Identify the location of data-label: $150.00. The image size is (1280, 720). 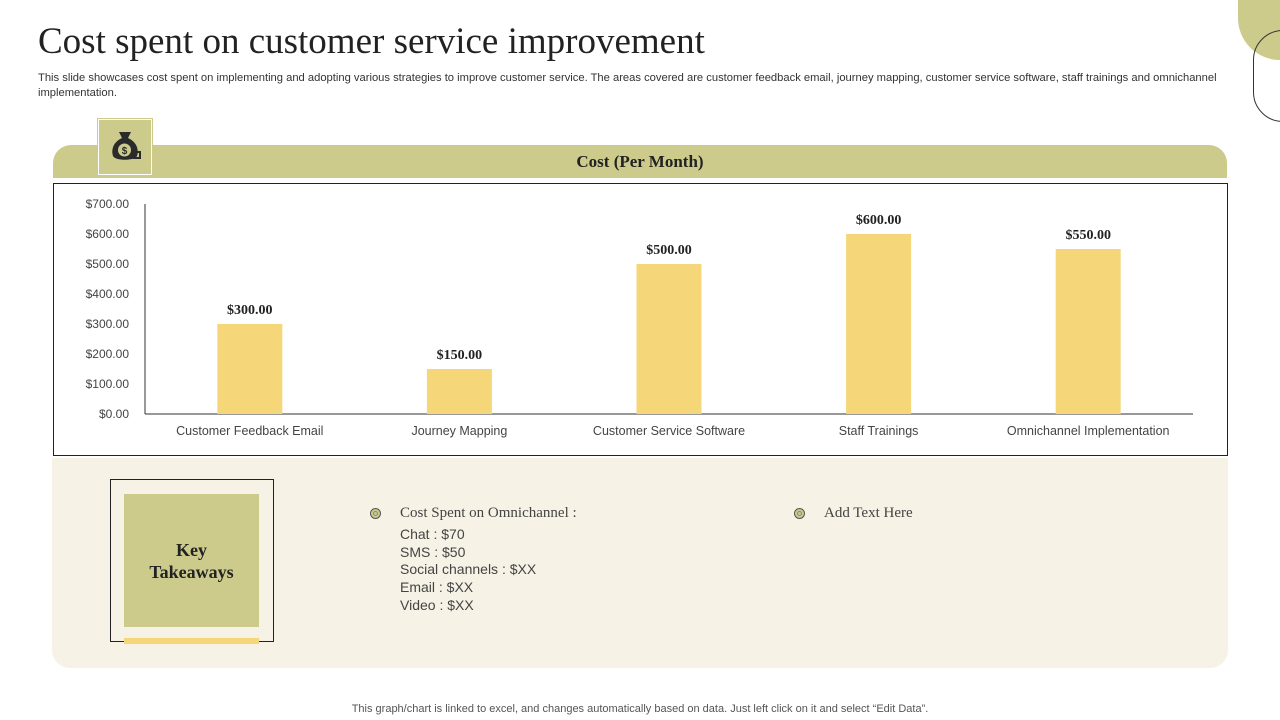
(460, 355).